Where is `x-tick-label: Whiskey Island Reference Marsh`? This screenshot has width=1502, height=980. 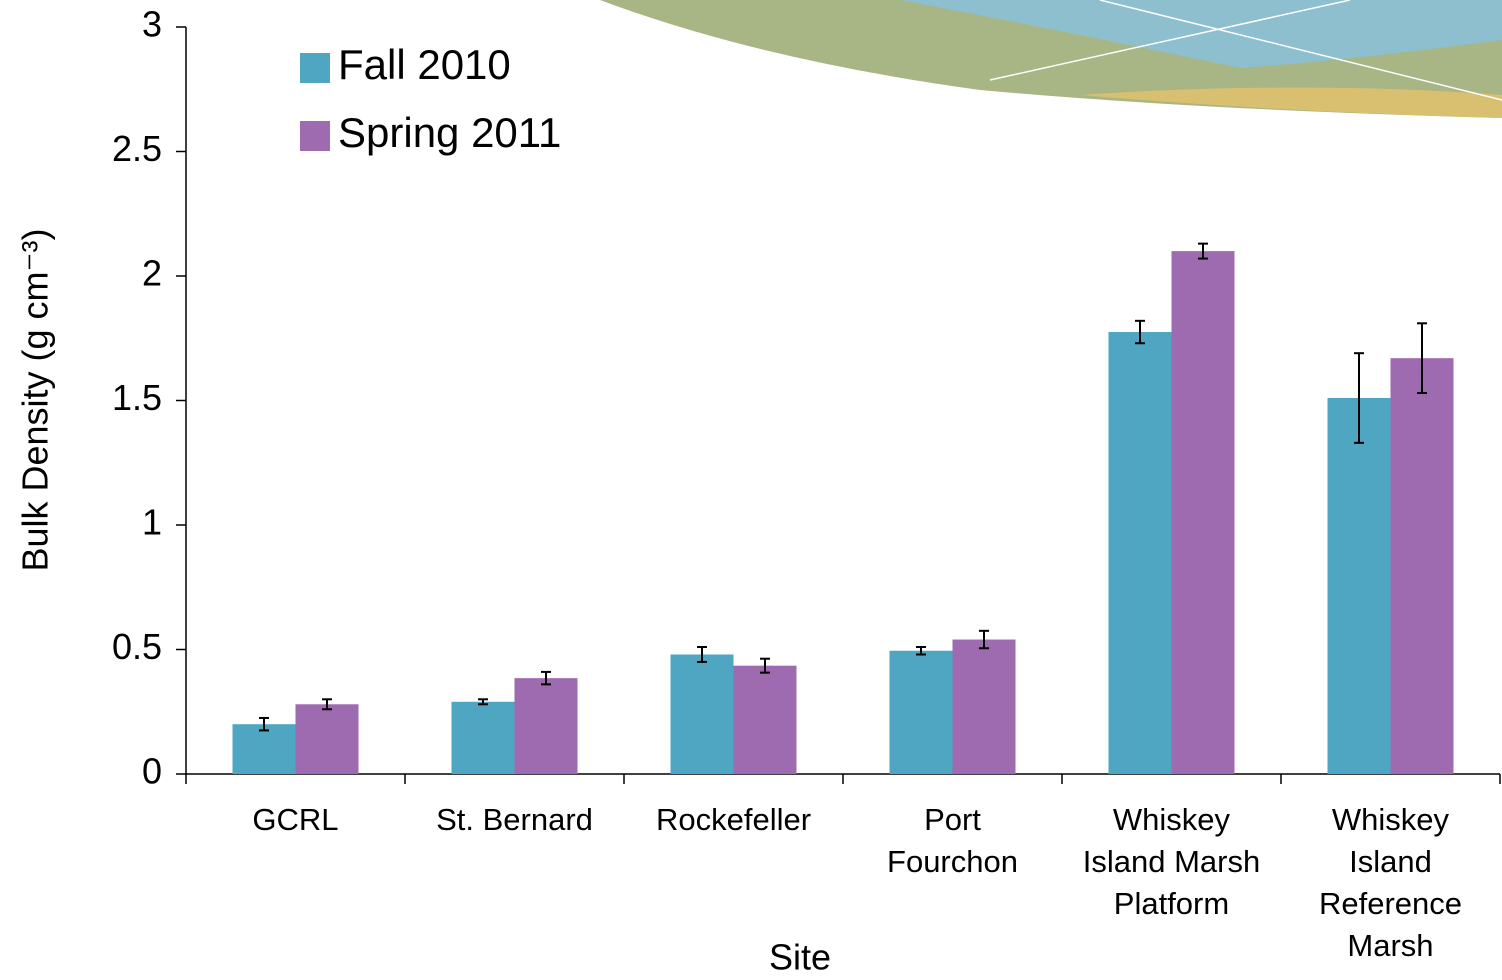 x-tick-label: Whiskey Island Reference Marsh is located at coordinates (1390, 882).